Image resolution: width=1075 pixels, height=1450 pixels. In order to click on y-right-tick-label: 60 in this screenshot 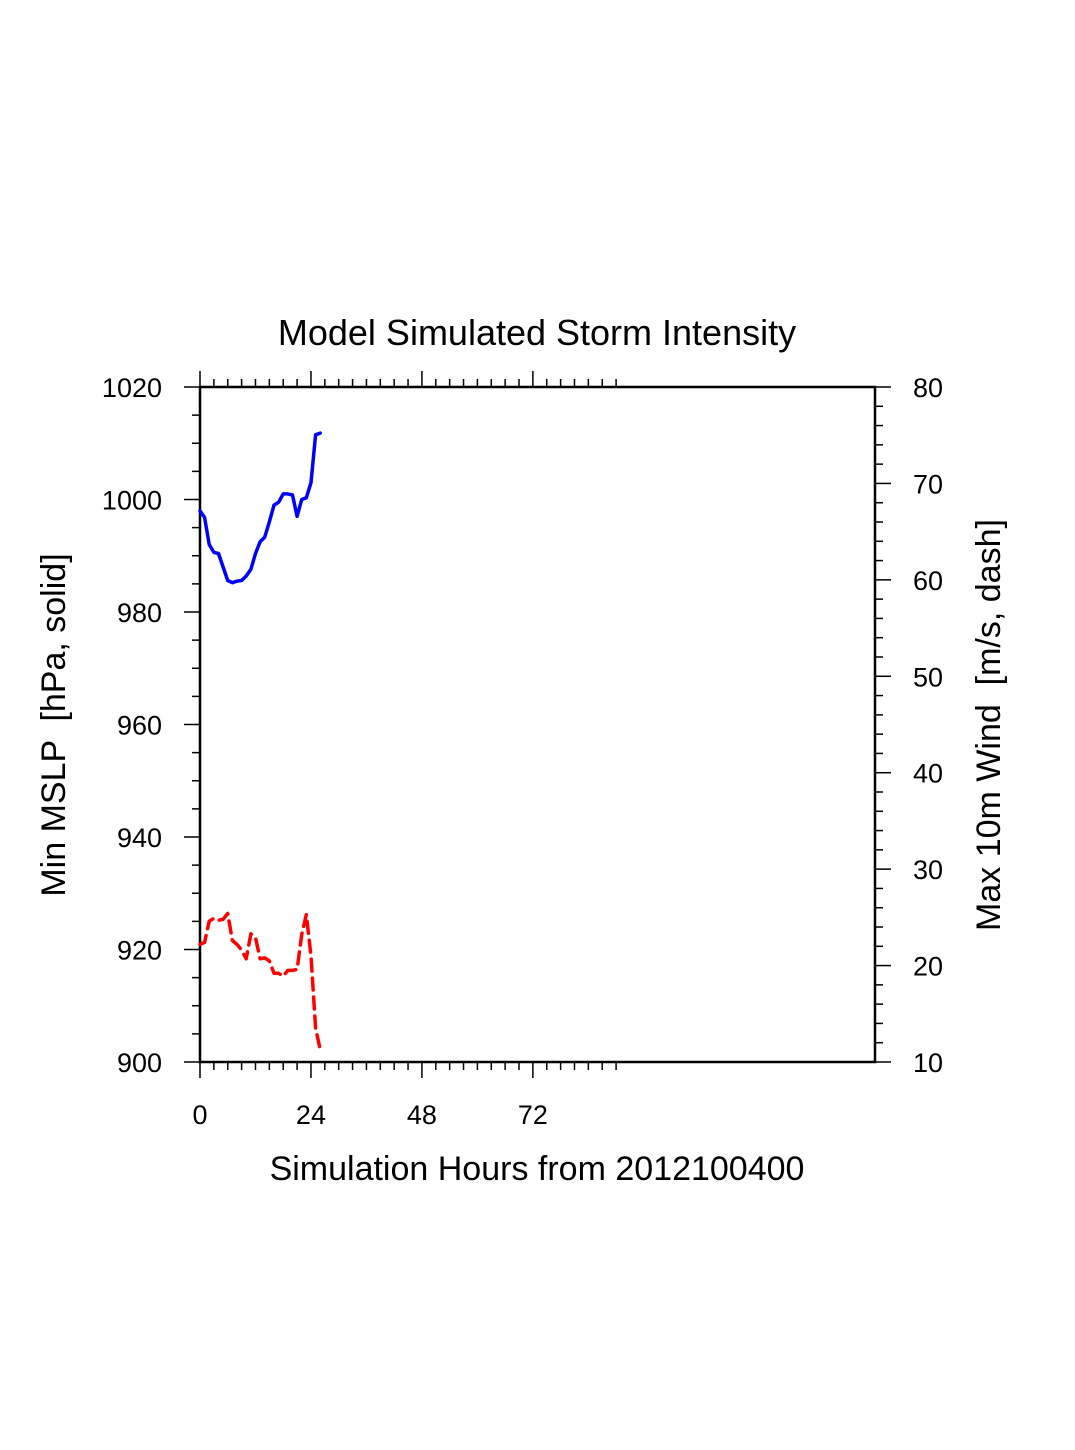, I will do `click(928, 581)`.